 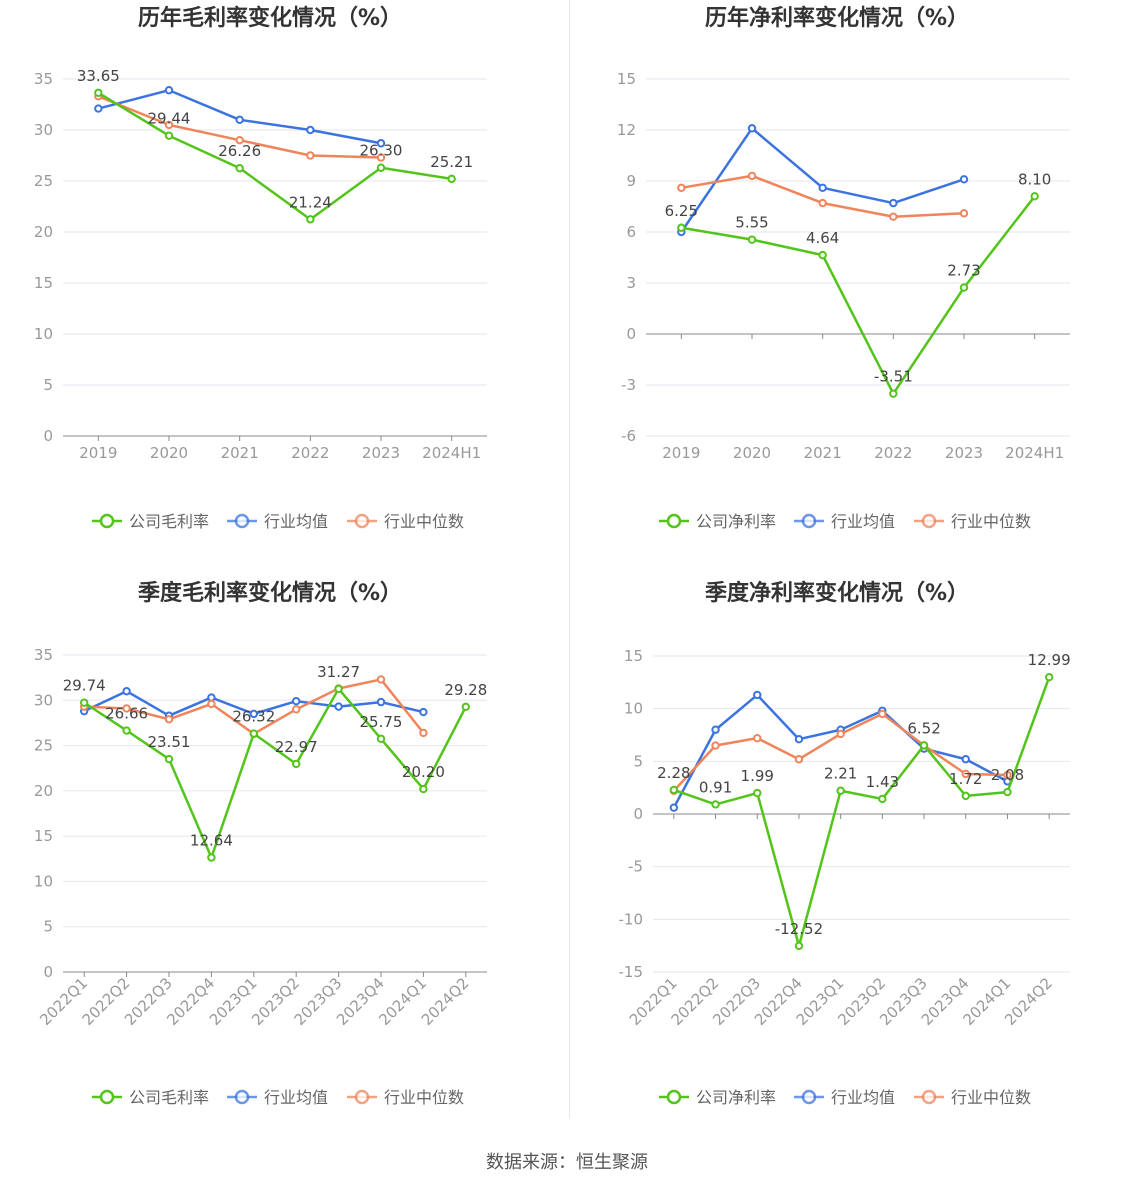 I want to click on x-tick-label: 2024Q2, so click(x=445, y=1001).